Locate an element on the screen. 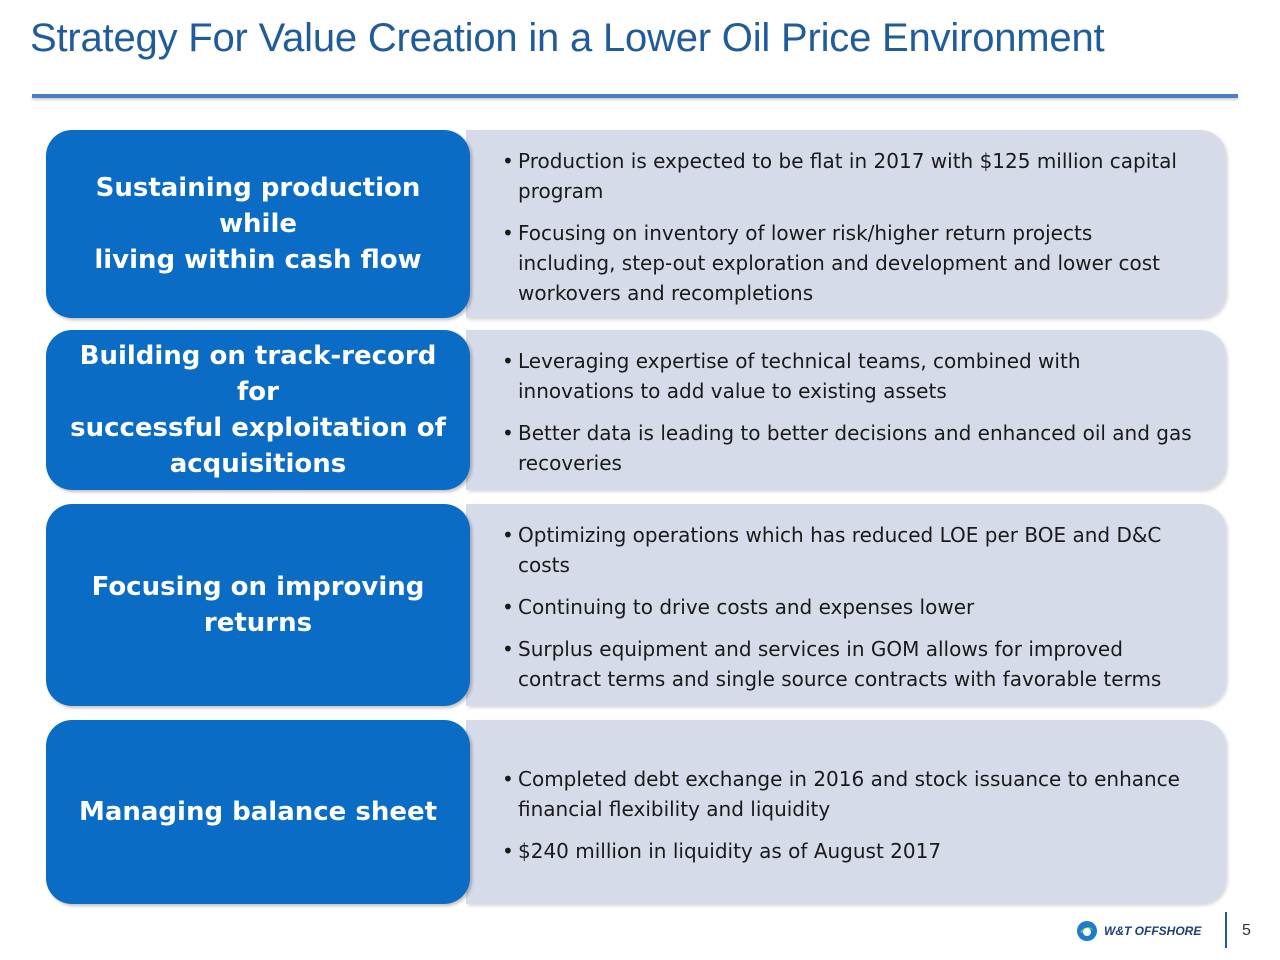 This screenshot has height=960, width=1280. company-logo: W&T OFFSHORE is located at coordinates (1138, 931).